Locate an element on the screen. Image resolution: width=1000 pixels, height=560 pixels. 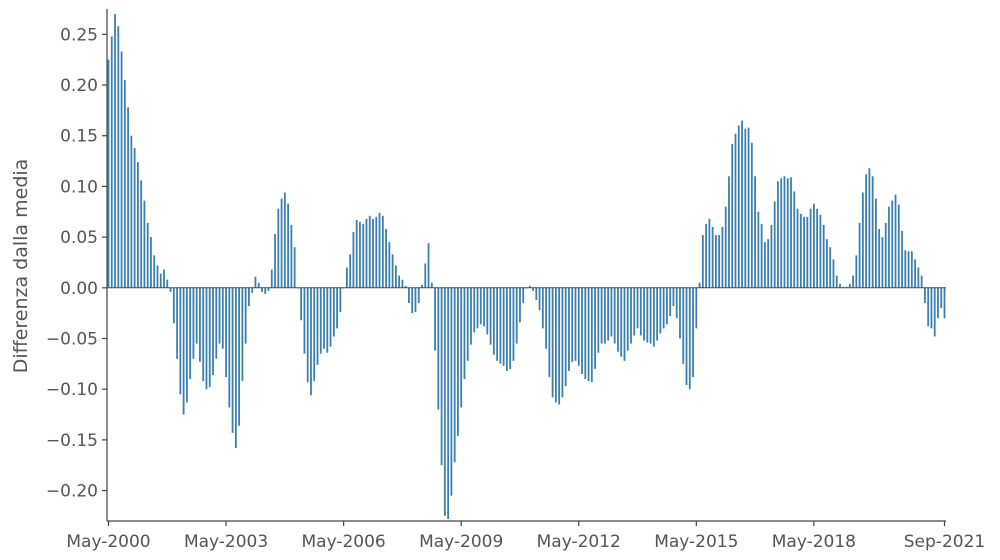
x-tick-label-7: Sep-2021 is located at coordinates (944, 542).